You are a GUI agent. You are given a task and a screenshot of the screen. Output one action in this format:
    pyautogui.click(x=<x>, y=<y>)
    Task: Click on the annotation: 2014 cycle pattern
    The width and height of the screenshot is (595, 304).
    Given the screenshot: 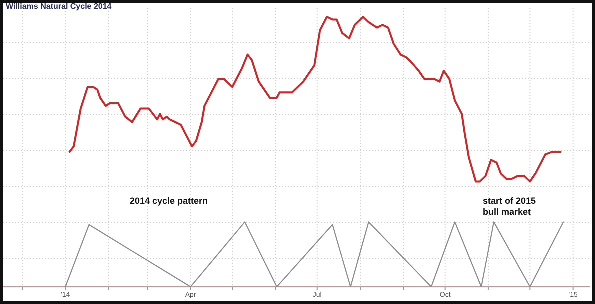 What is the action you would take?
    pyautogui.click(x=169, y=201)
    